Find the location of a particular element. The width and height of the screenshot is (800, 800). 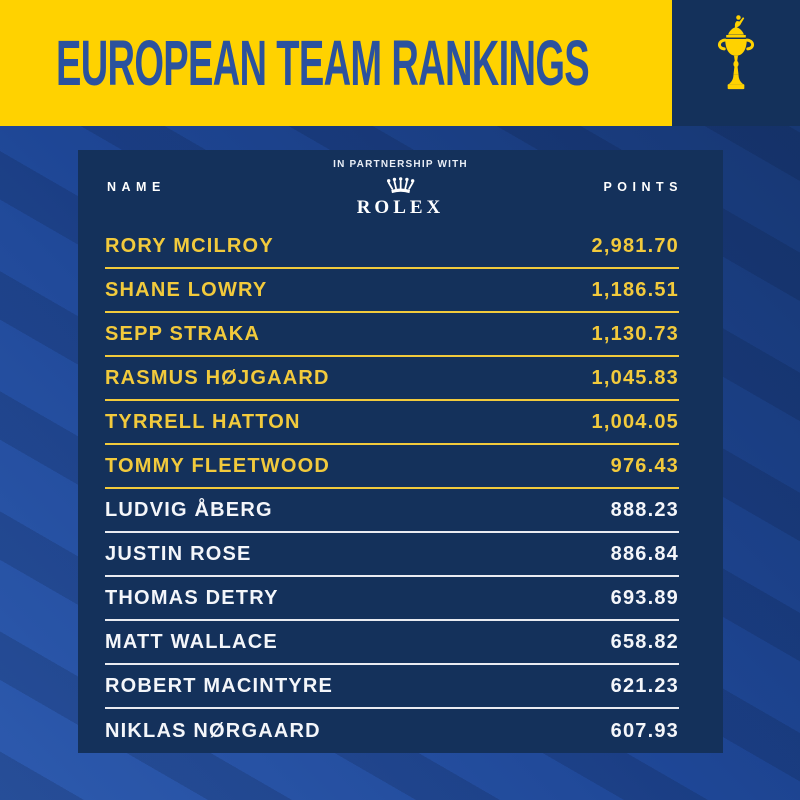

header-banner: EUROPEAN TEAM RANKINGS is located at coordinates (336, 63).